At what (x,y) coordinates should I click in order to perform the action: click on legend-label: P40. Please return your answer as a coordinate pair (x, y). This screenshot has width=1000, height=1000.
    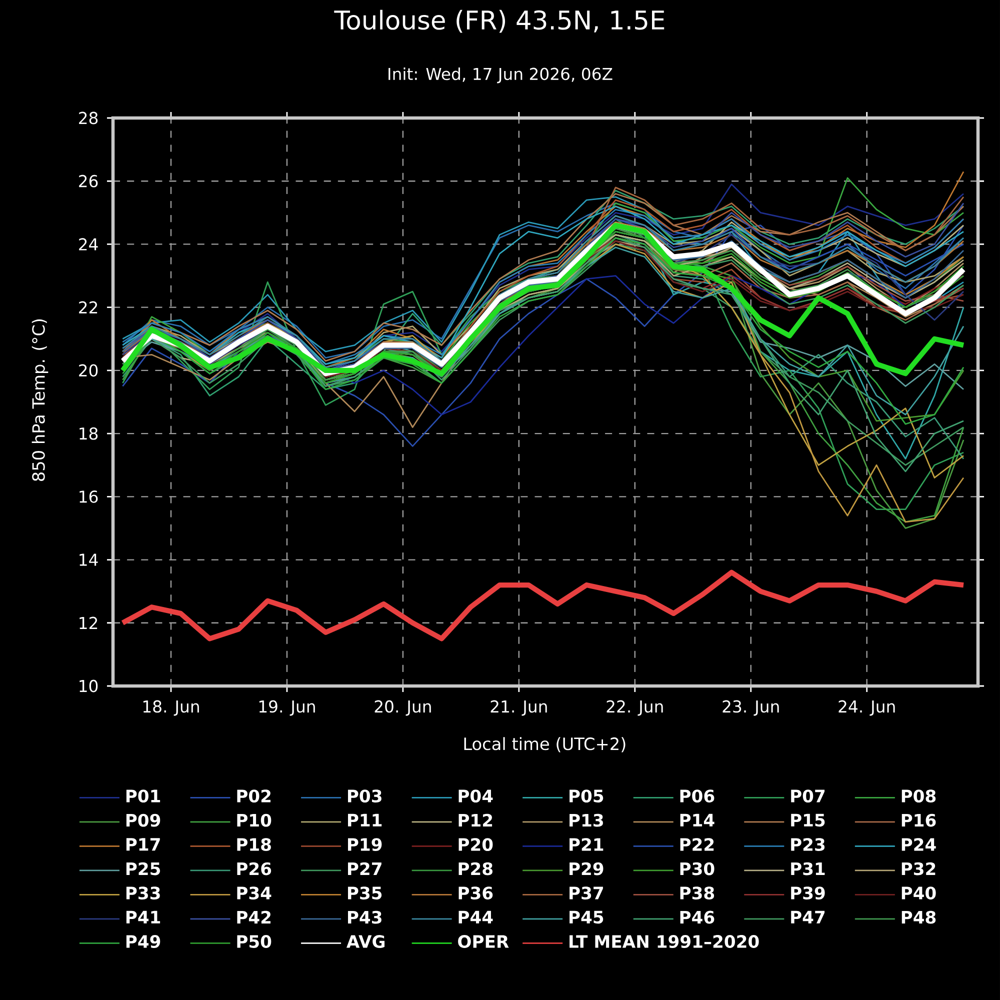
    Looking at the image, I should click on (919, 893).